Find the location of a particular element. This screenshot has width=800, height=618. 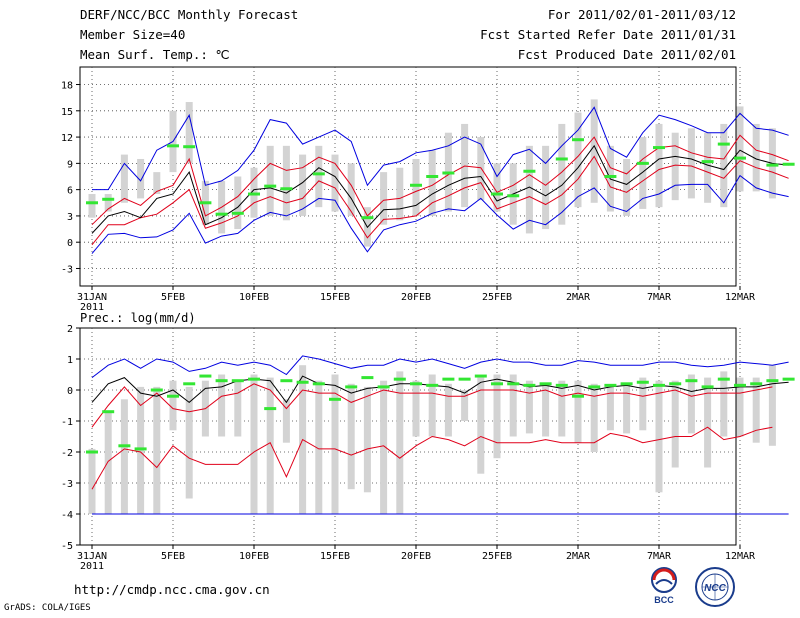

precip-title: Prec.: log(mm/d) is located at coordinates (138, 318).